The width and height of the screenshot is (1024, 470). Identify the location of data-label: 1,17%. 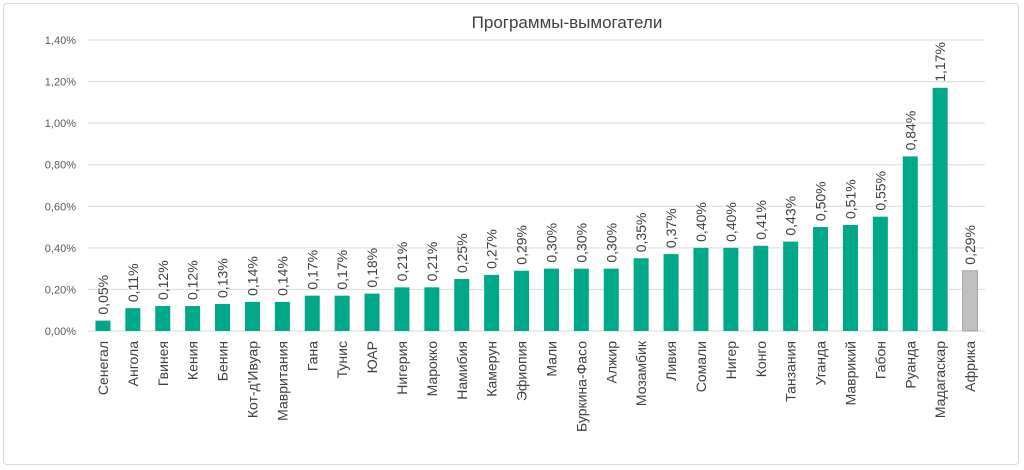
(940, 62).